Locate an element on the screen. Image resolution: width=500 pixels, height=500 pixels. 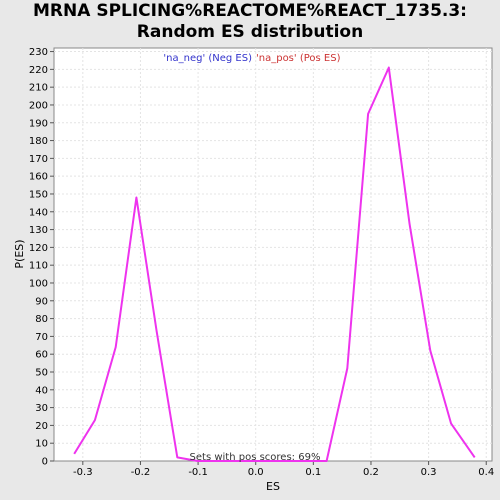
y-tick-label: 60 is located at coordinates (41, 355).